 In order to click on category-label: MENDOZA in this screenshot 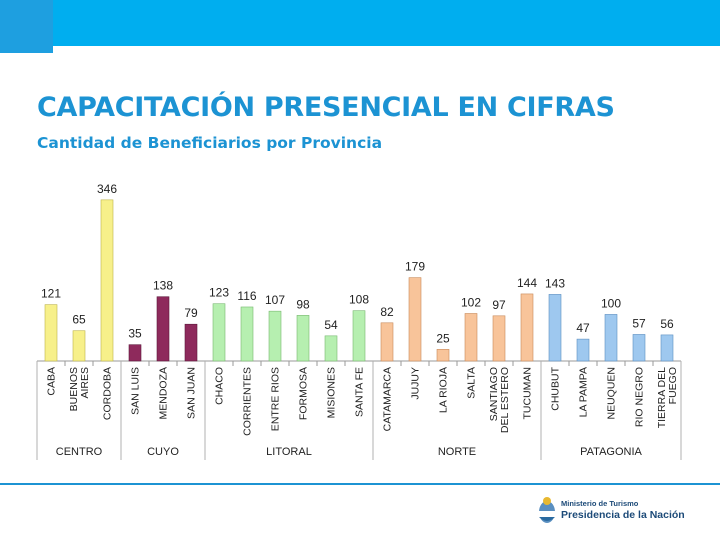, I will do `click(164, 393)`.